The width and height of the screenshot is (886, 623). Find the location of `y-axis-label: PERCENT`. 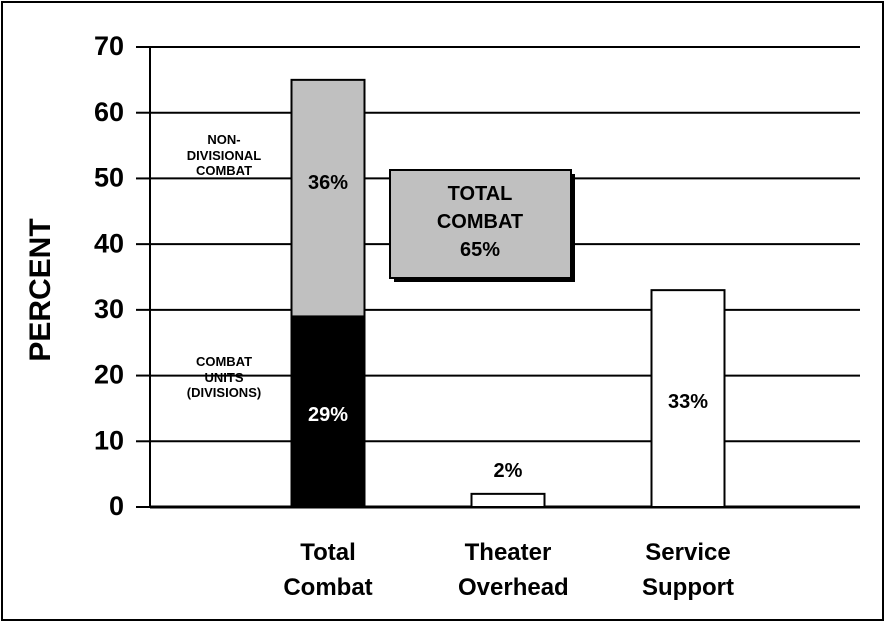

y-axis-label: PERCENT is located at coordinates (40, 289).